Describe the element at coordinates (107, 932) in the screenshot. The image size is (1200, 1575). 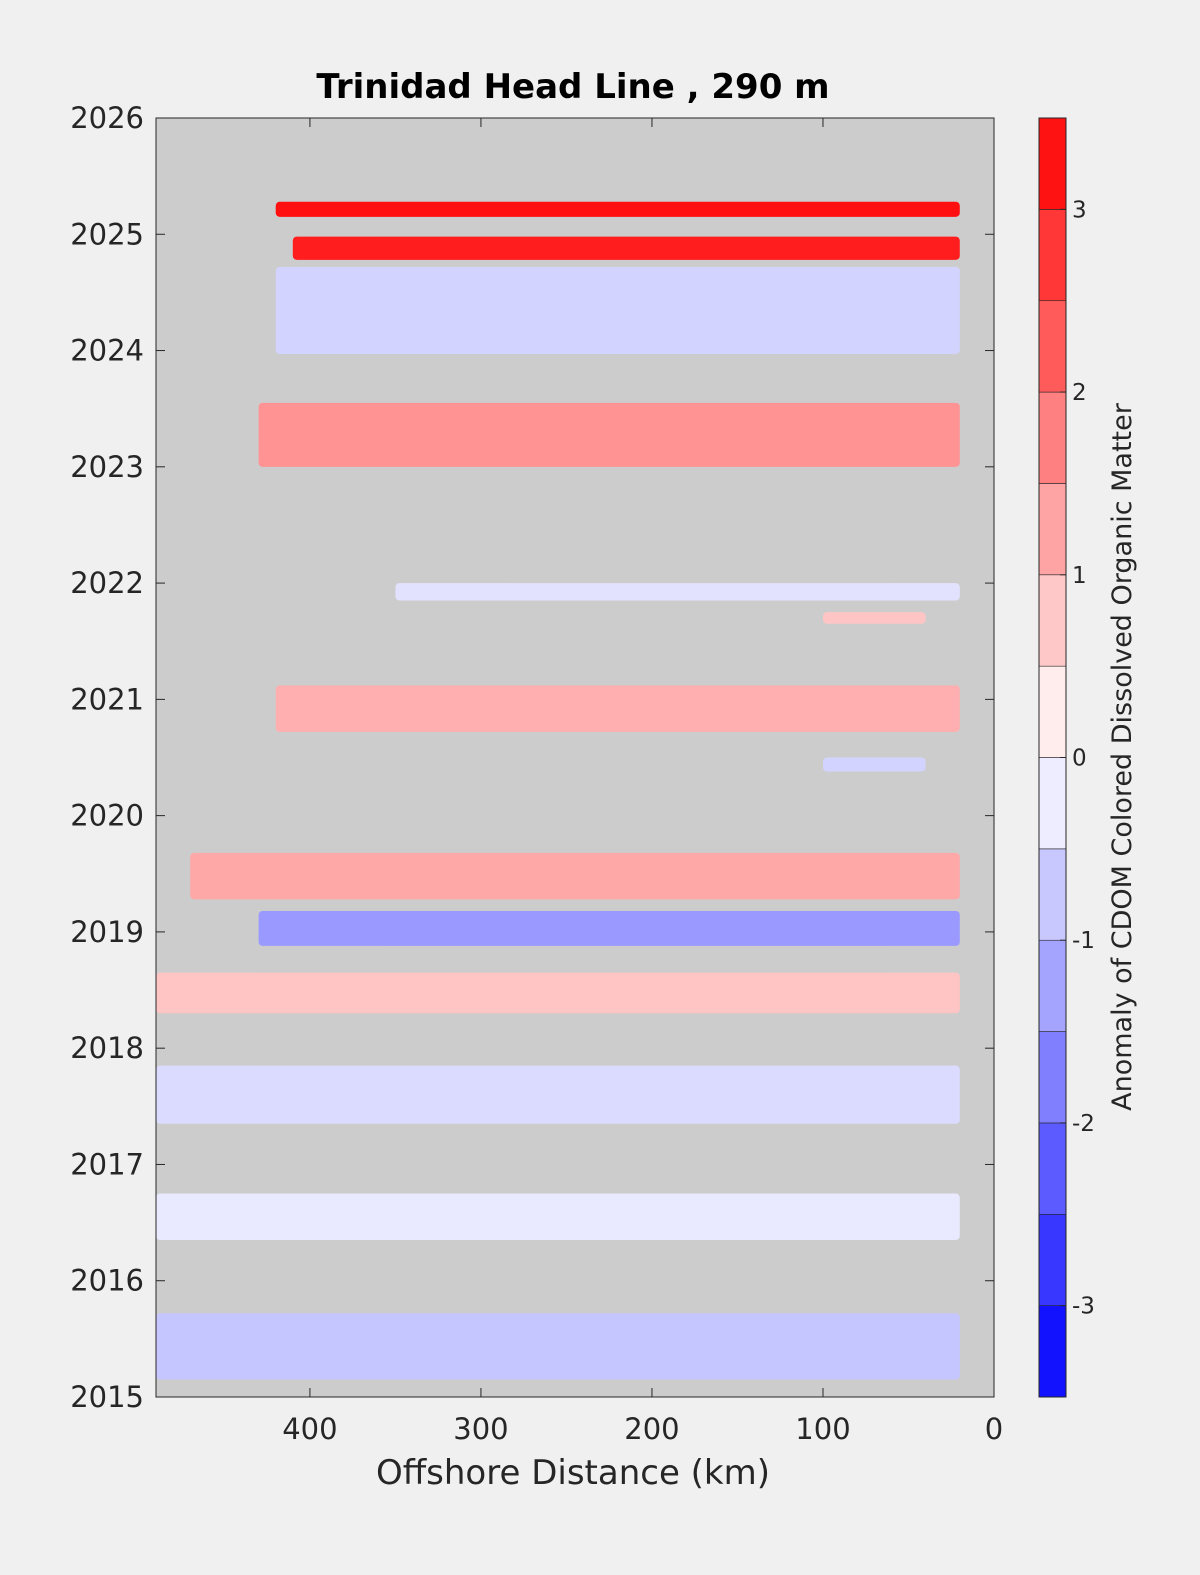
I see `y-tick-label: 2019` at that location.